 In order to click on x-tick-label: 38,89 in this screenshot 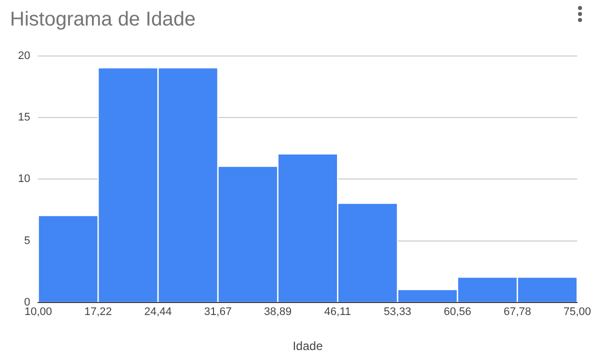, I will do `click(278, 312)`.